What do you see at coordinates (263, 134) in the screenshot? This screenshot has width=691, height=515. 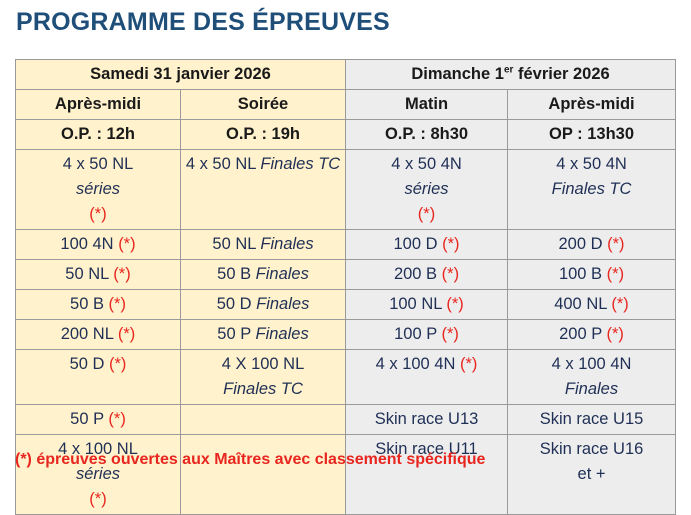 I see `op-time-saturday-evening: O.P. : 19h` at bounding box center [263, 134].